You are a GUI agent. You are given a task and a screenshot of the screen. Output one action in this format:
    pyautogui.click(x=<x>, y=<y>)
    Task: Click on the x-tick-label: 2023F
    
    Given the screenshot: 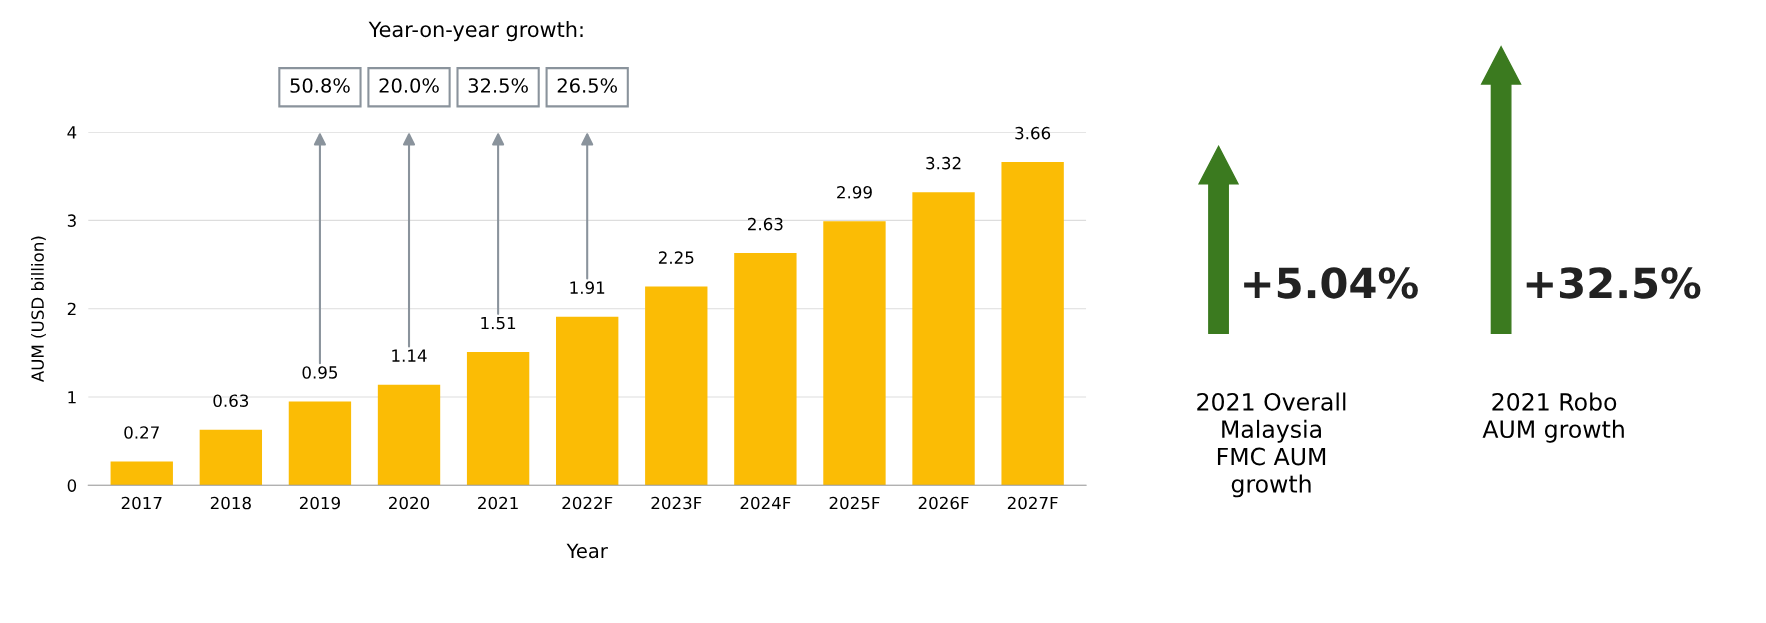 What is the action you would take?
    pyautogui.click(x=676, y=503)
    